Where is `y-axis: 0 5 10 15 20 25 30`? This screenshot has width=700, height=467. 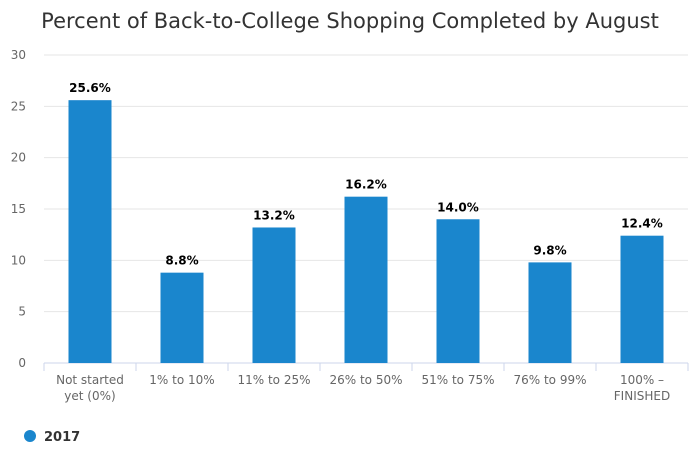 y-axis: 0 5 10 15 20 25 30 is located at coordinates (18, 209).